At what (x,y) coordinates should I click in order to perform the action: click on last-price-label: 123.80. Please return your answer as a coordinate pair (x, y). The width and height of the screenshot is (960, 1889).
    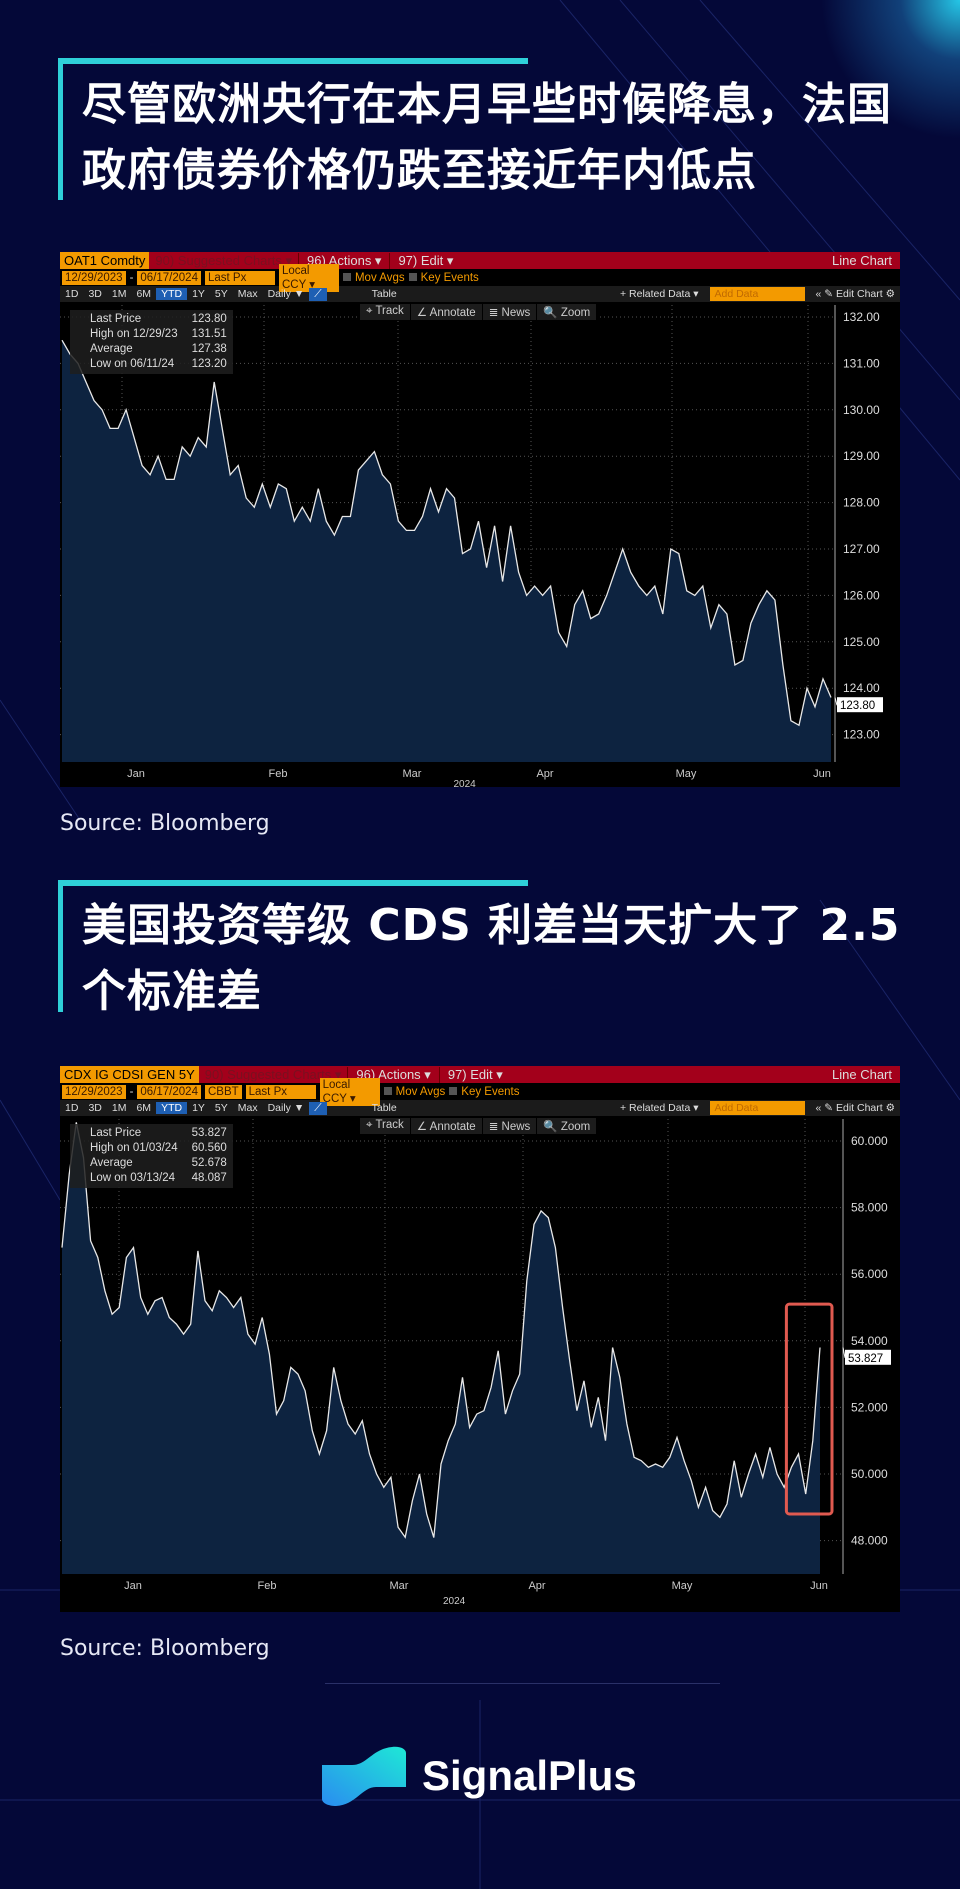
    Looking at the image, I should click on (857, 706).